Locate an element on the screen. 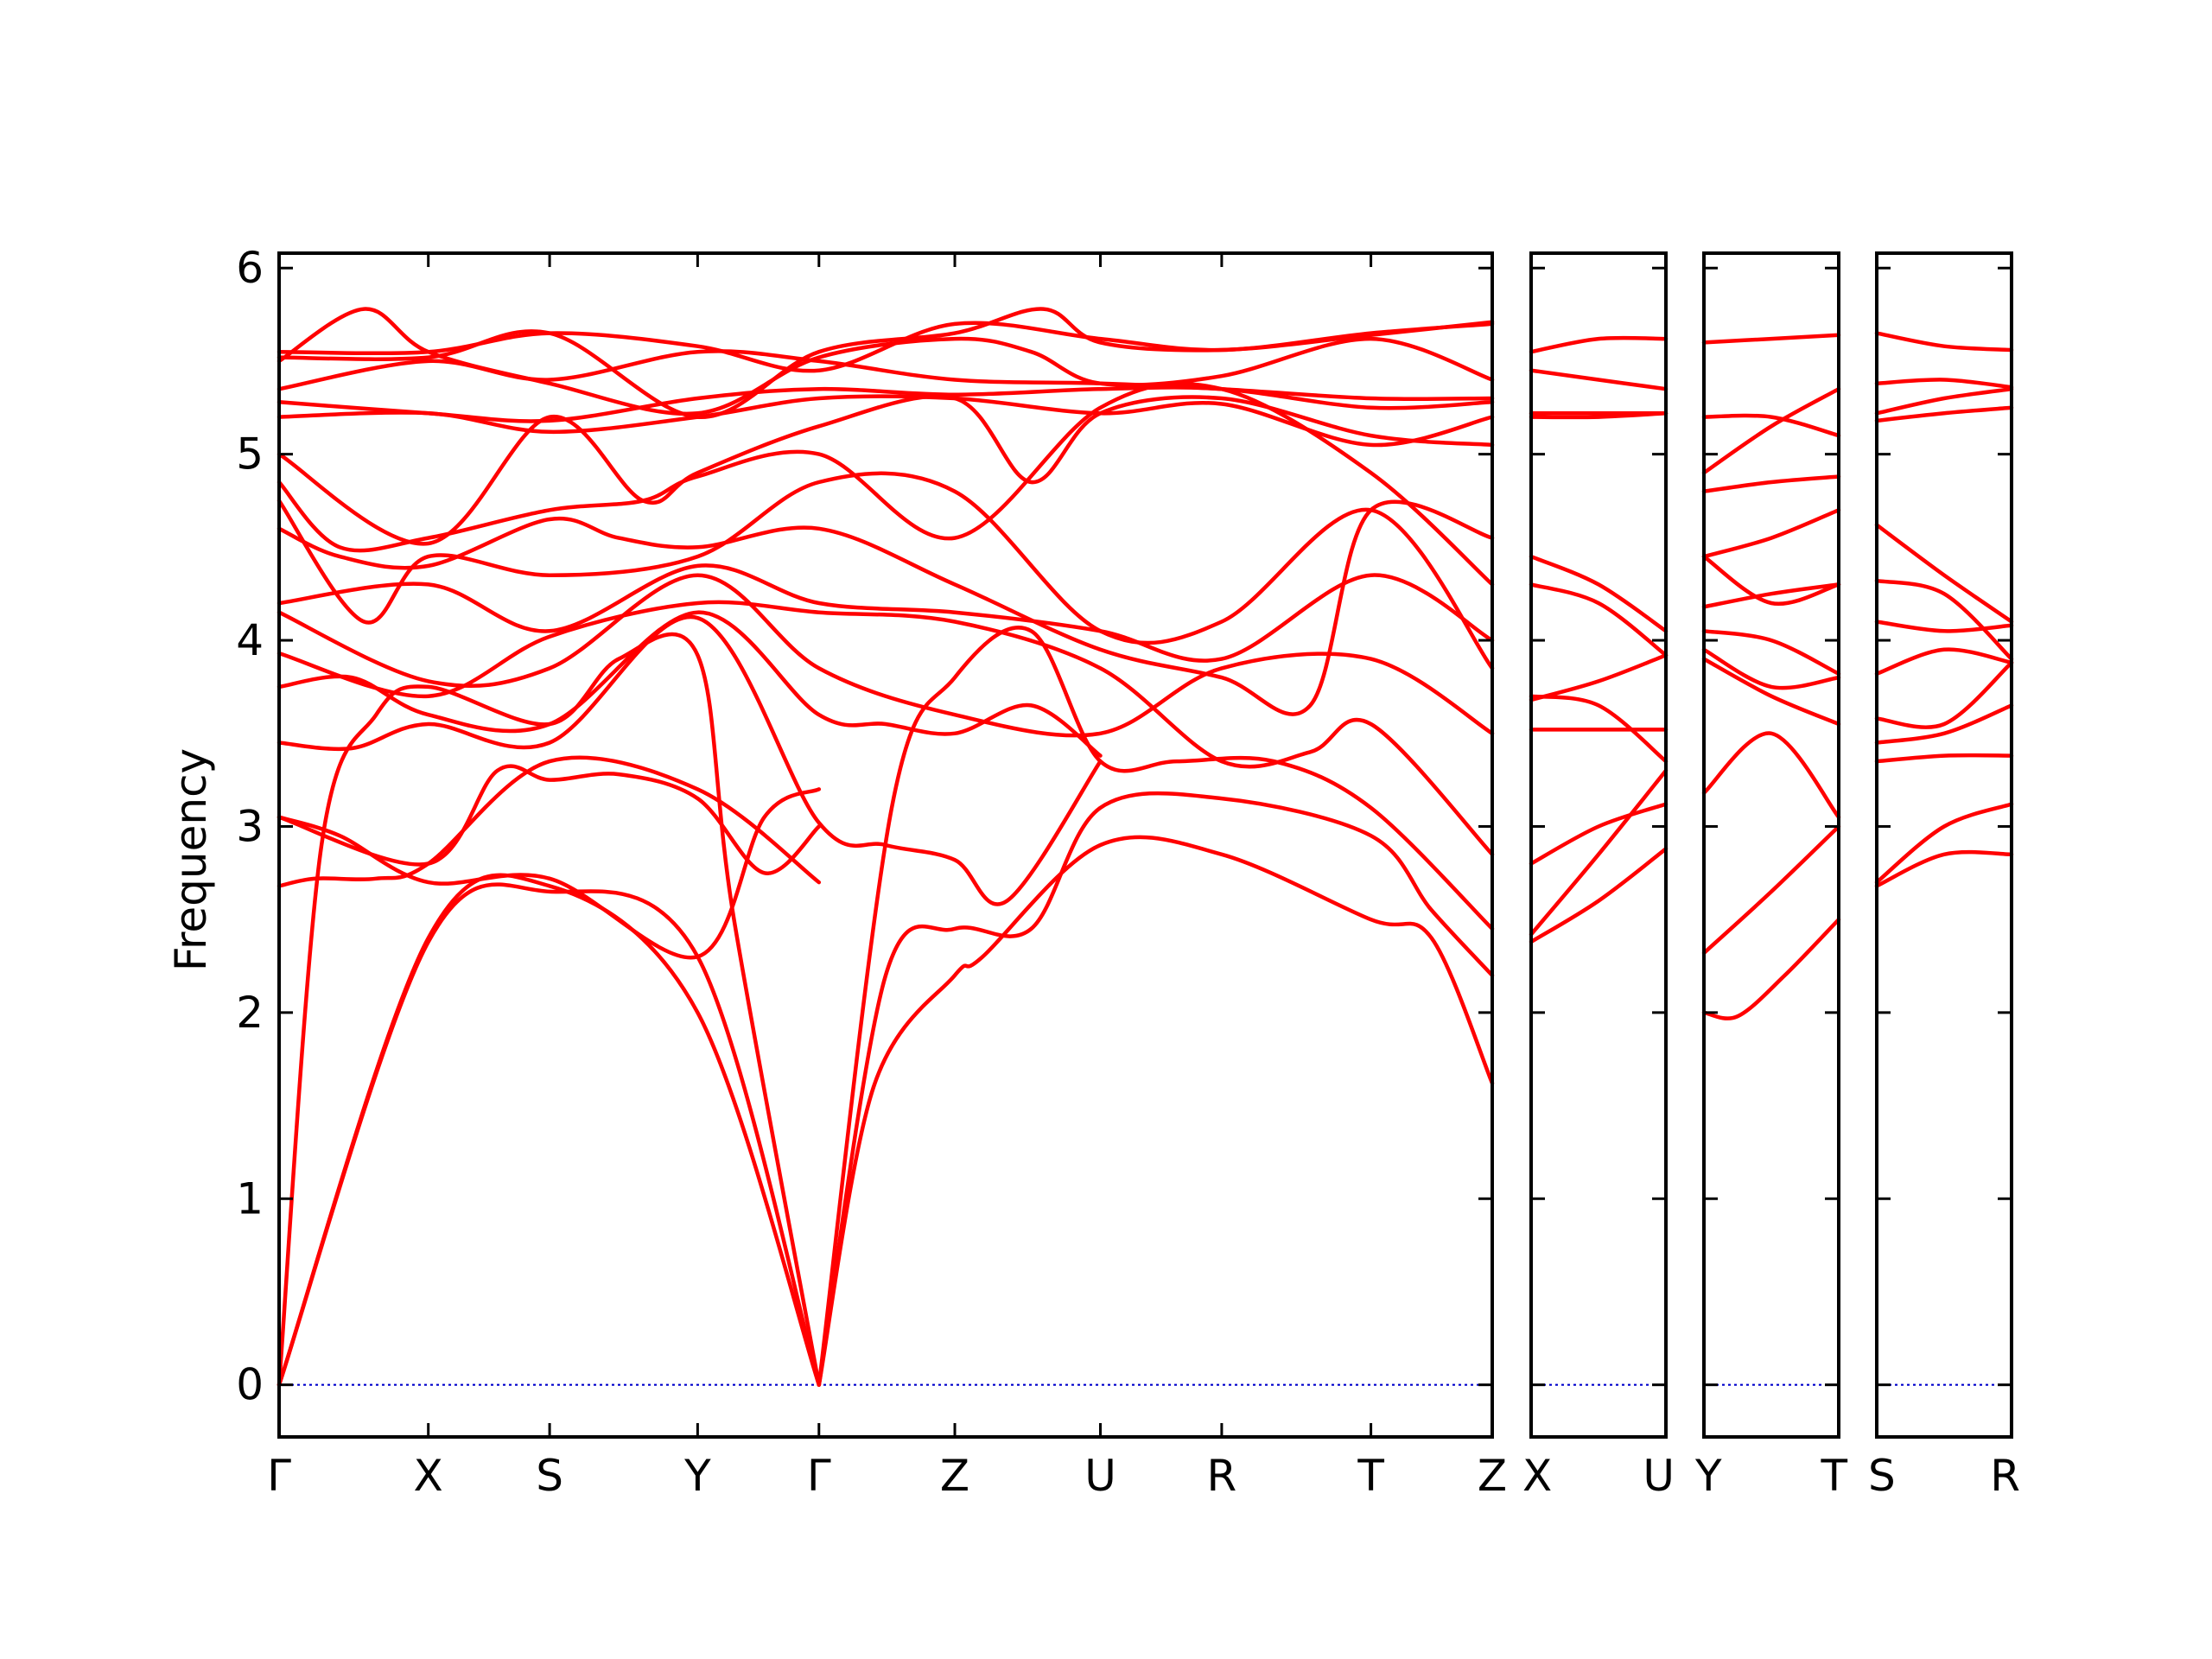  y-axis-label: Frequency is located at coordinates (191, 859).